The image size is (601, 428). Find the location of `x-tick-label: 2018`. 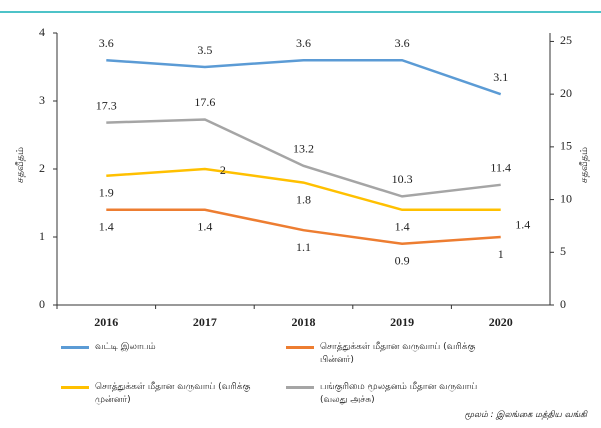

x-tick-label: 2018 is located at coordinates (304, 322).